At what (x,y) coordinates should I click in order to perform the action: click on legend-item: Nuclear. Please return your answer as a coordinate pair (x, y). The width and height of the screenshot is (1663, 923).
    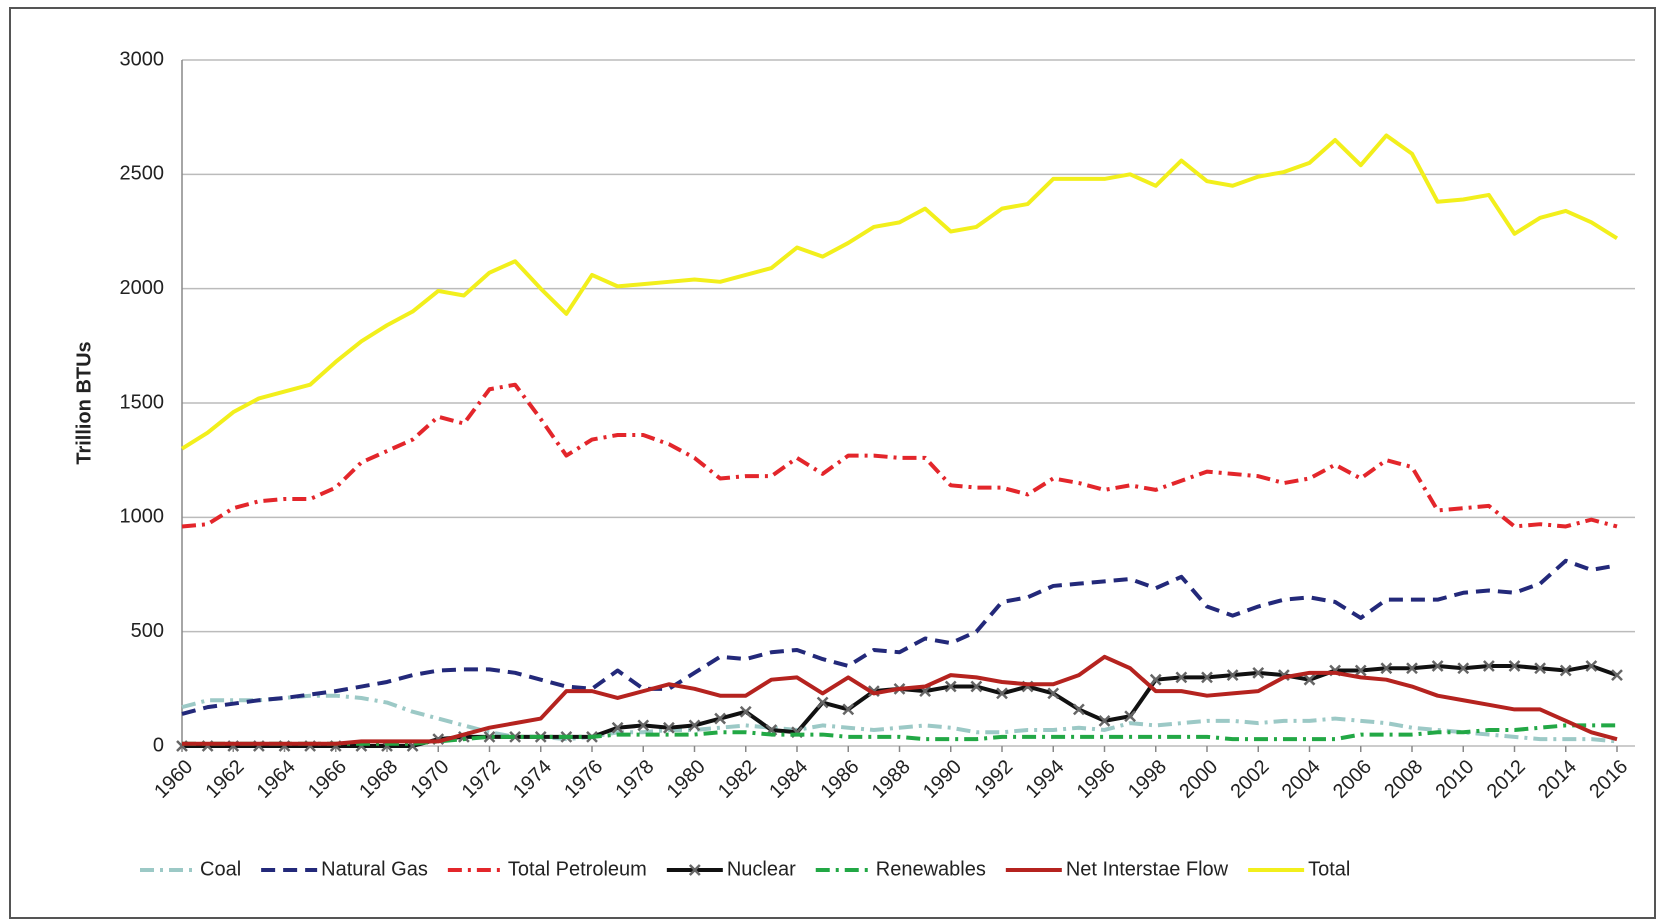
    Looking at the image, I should click on (731, 869).